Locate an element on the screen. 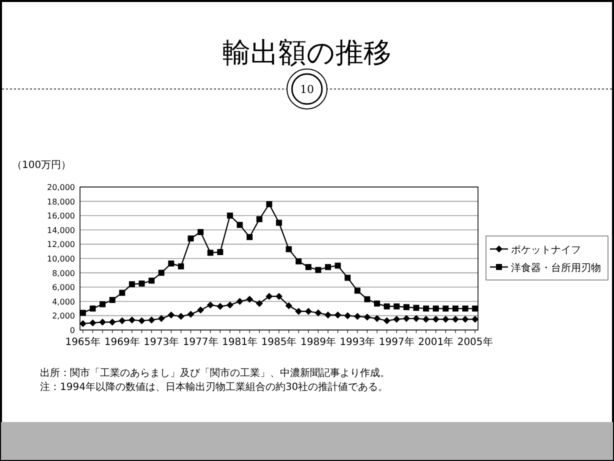  x-tick-label: 1993年 is located at coordinates (358, 342).